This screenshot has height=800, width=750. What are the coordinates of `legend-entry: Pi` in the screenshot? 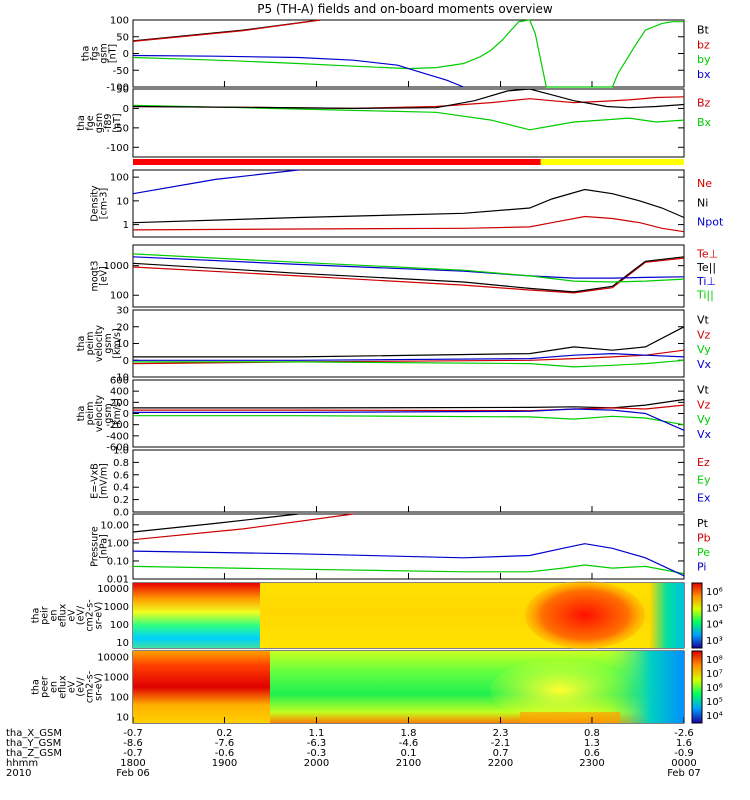 It's located at (701, 566).